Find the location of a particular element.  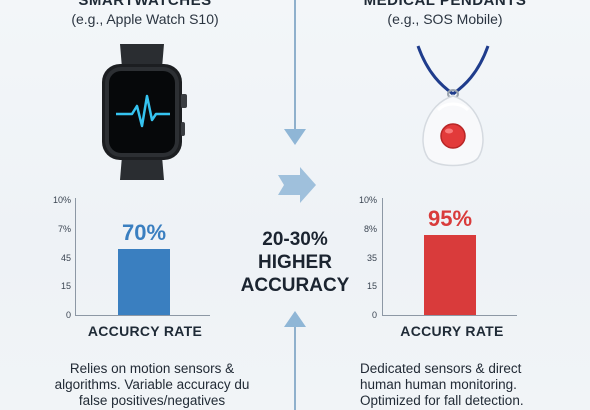

left-tick-label: 7% is located at coordinates (64, 229).